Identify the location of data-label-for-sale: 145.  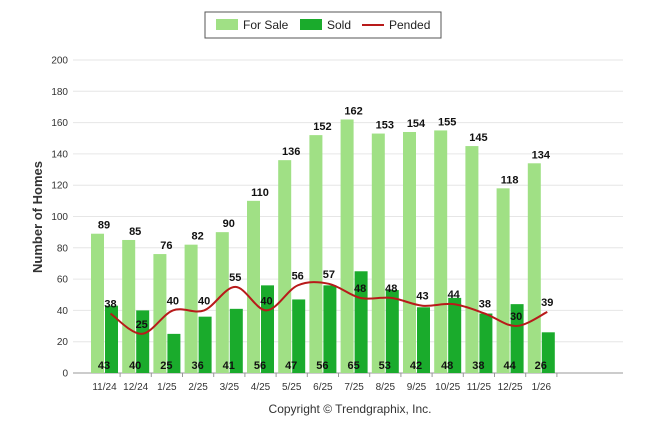
(478, 138).